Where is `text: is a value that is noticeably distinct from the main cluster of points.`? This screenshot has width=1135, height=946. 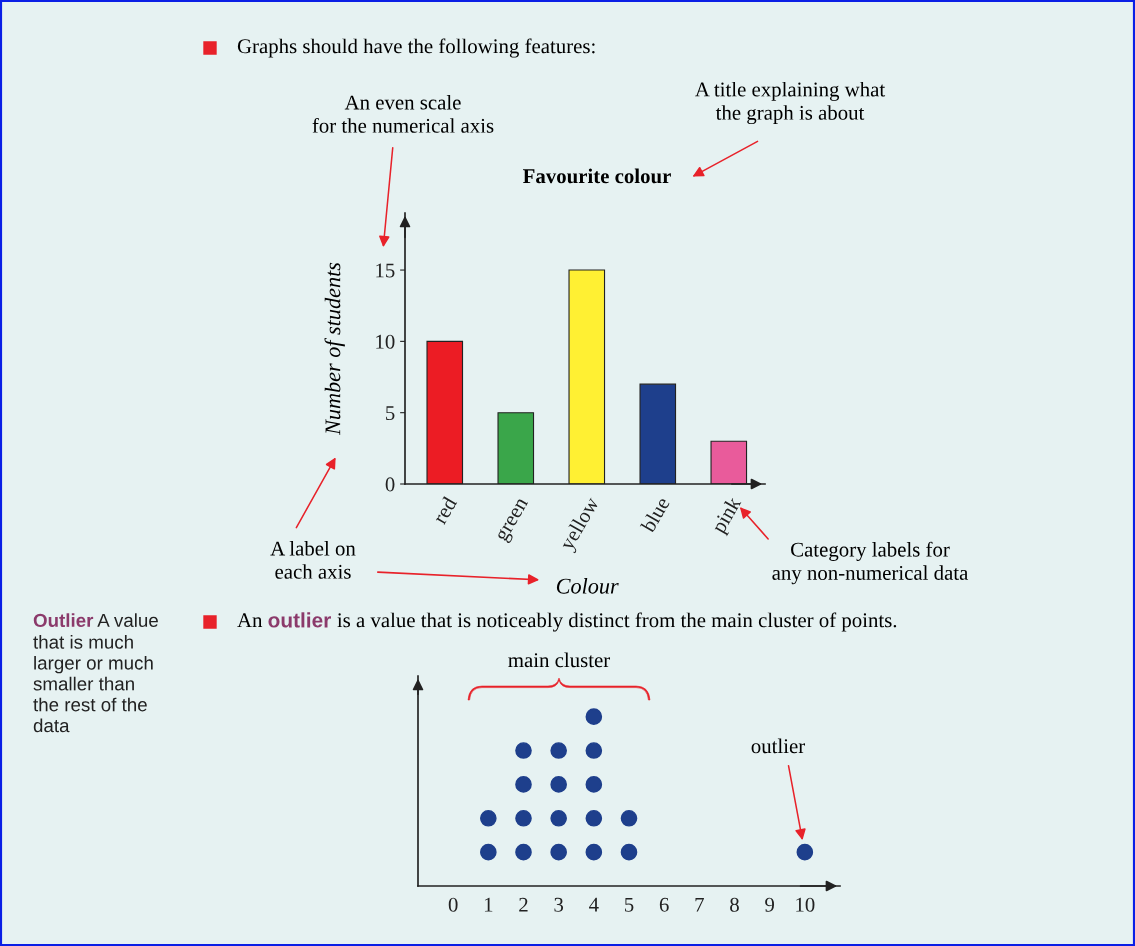
text: is a value that is noticeably distinct from the main cluster of points. is located at coordinates (617, 622).